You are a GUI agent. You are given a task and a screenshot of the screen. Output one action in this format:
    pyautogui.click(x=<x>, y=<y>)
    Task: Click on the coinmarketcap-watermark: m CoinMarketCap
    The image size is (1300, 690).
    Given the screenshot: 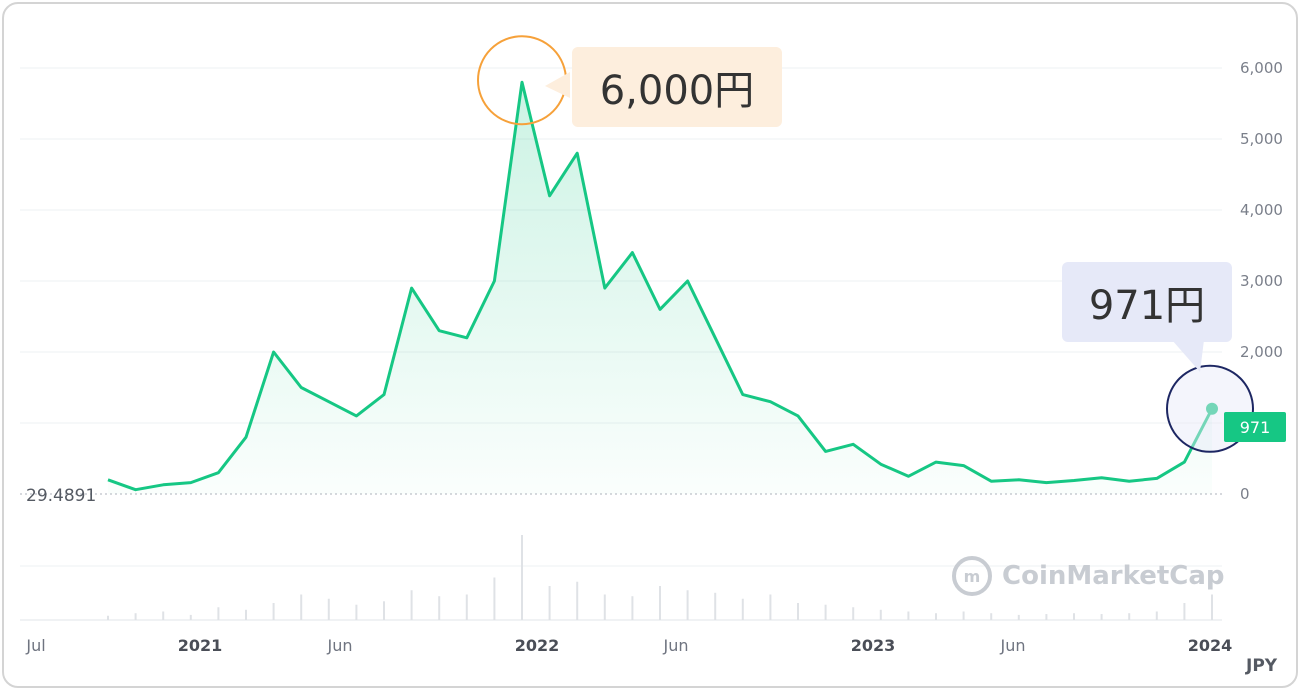 What is the action you would take?
    pyautogui.click(x=1088, y=576)
    